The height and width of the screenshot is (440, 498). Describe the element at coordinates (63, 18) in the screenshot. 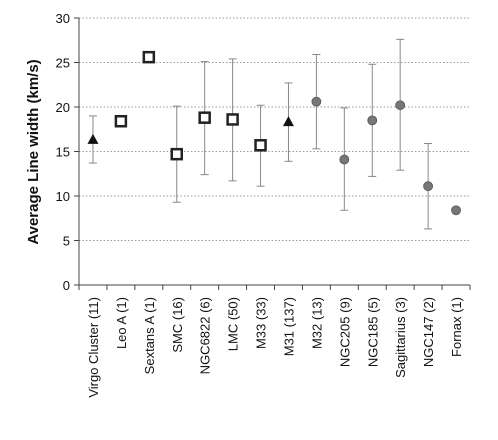

I see `y-tick-label: 30` at that location.